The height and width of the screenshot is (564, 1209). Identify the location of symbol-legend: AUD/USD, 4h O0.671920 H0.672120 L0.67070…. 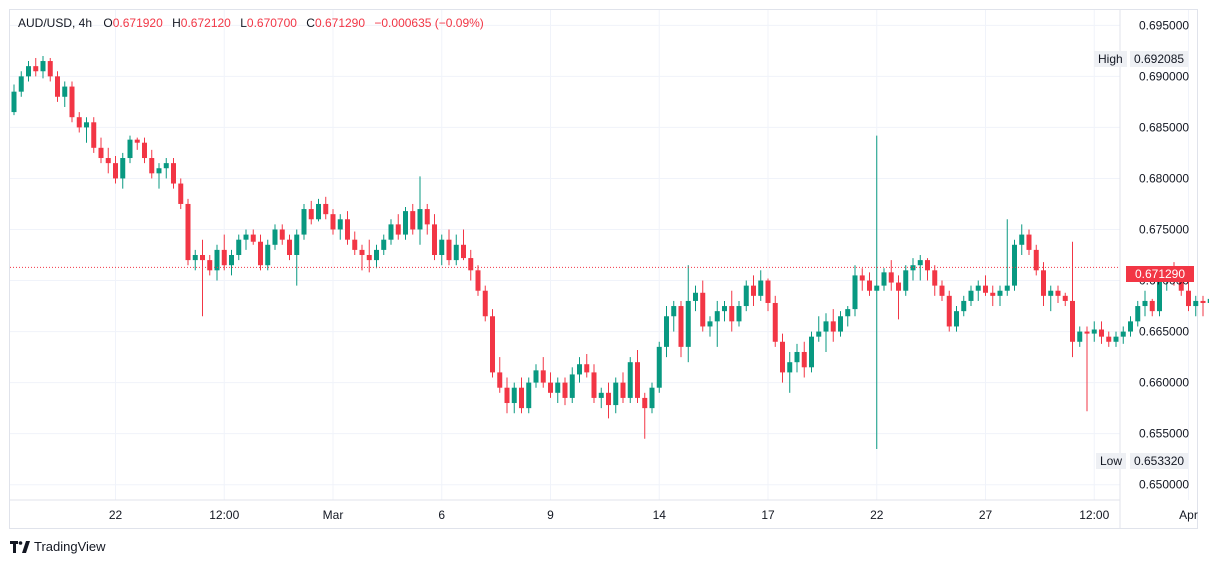
(254, 23).